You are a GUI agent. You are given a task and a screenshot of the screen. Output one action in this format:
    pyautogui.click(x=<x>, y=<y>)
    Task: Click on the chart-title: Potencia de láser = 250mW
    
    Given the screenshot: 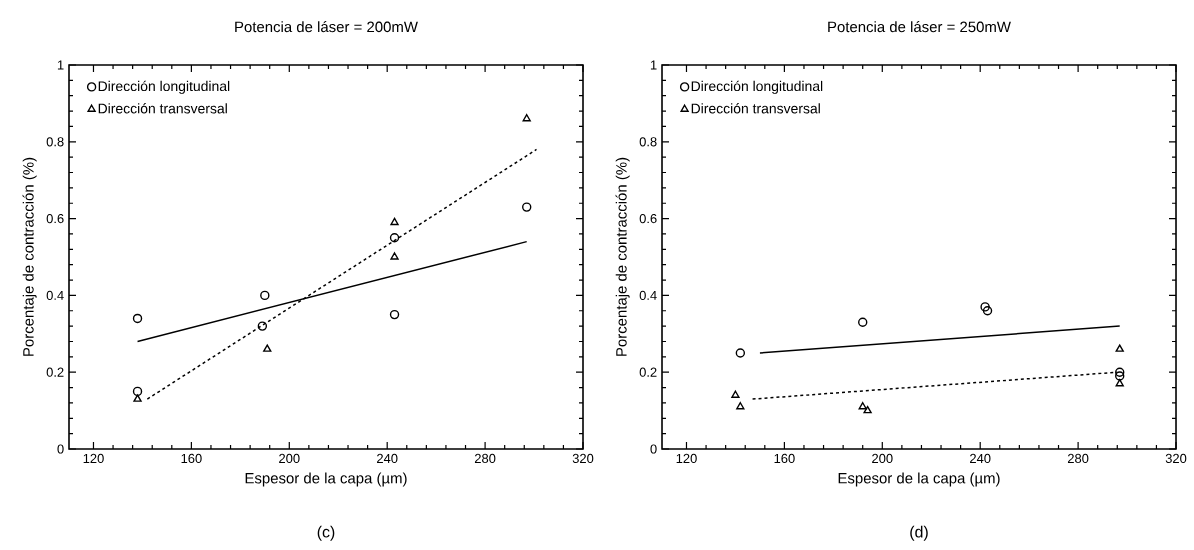 What is the action you would take?
    pyautogui.click(x=919, y=27)
    